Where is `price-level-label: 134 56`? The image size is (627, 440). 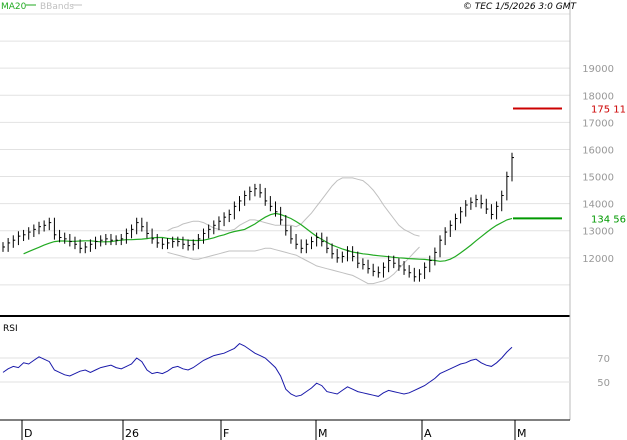
price-level-label: 134 56 is located at coordinates (608, 219).